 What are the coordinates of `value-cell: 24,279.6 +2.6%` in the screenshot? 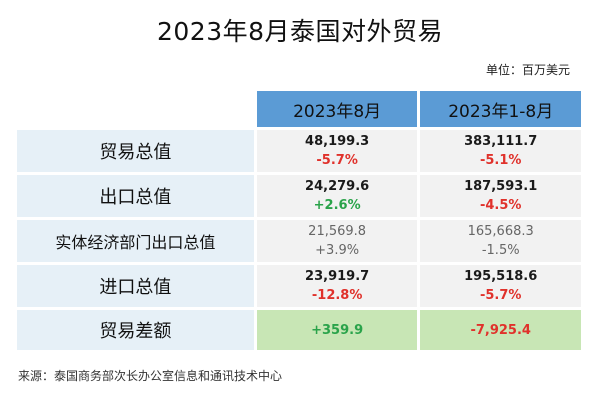 It's located at (337, 196).